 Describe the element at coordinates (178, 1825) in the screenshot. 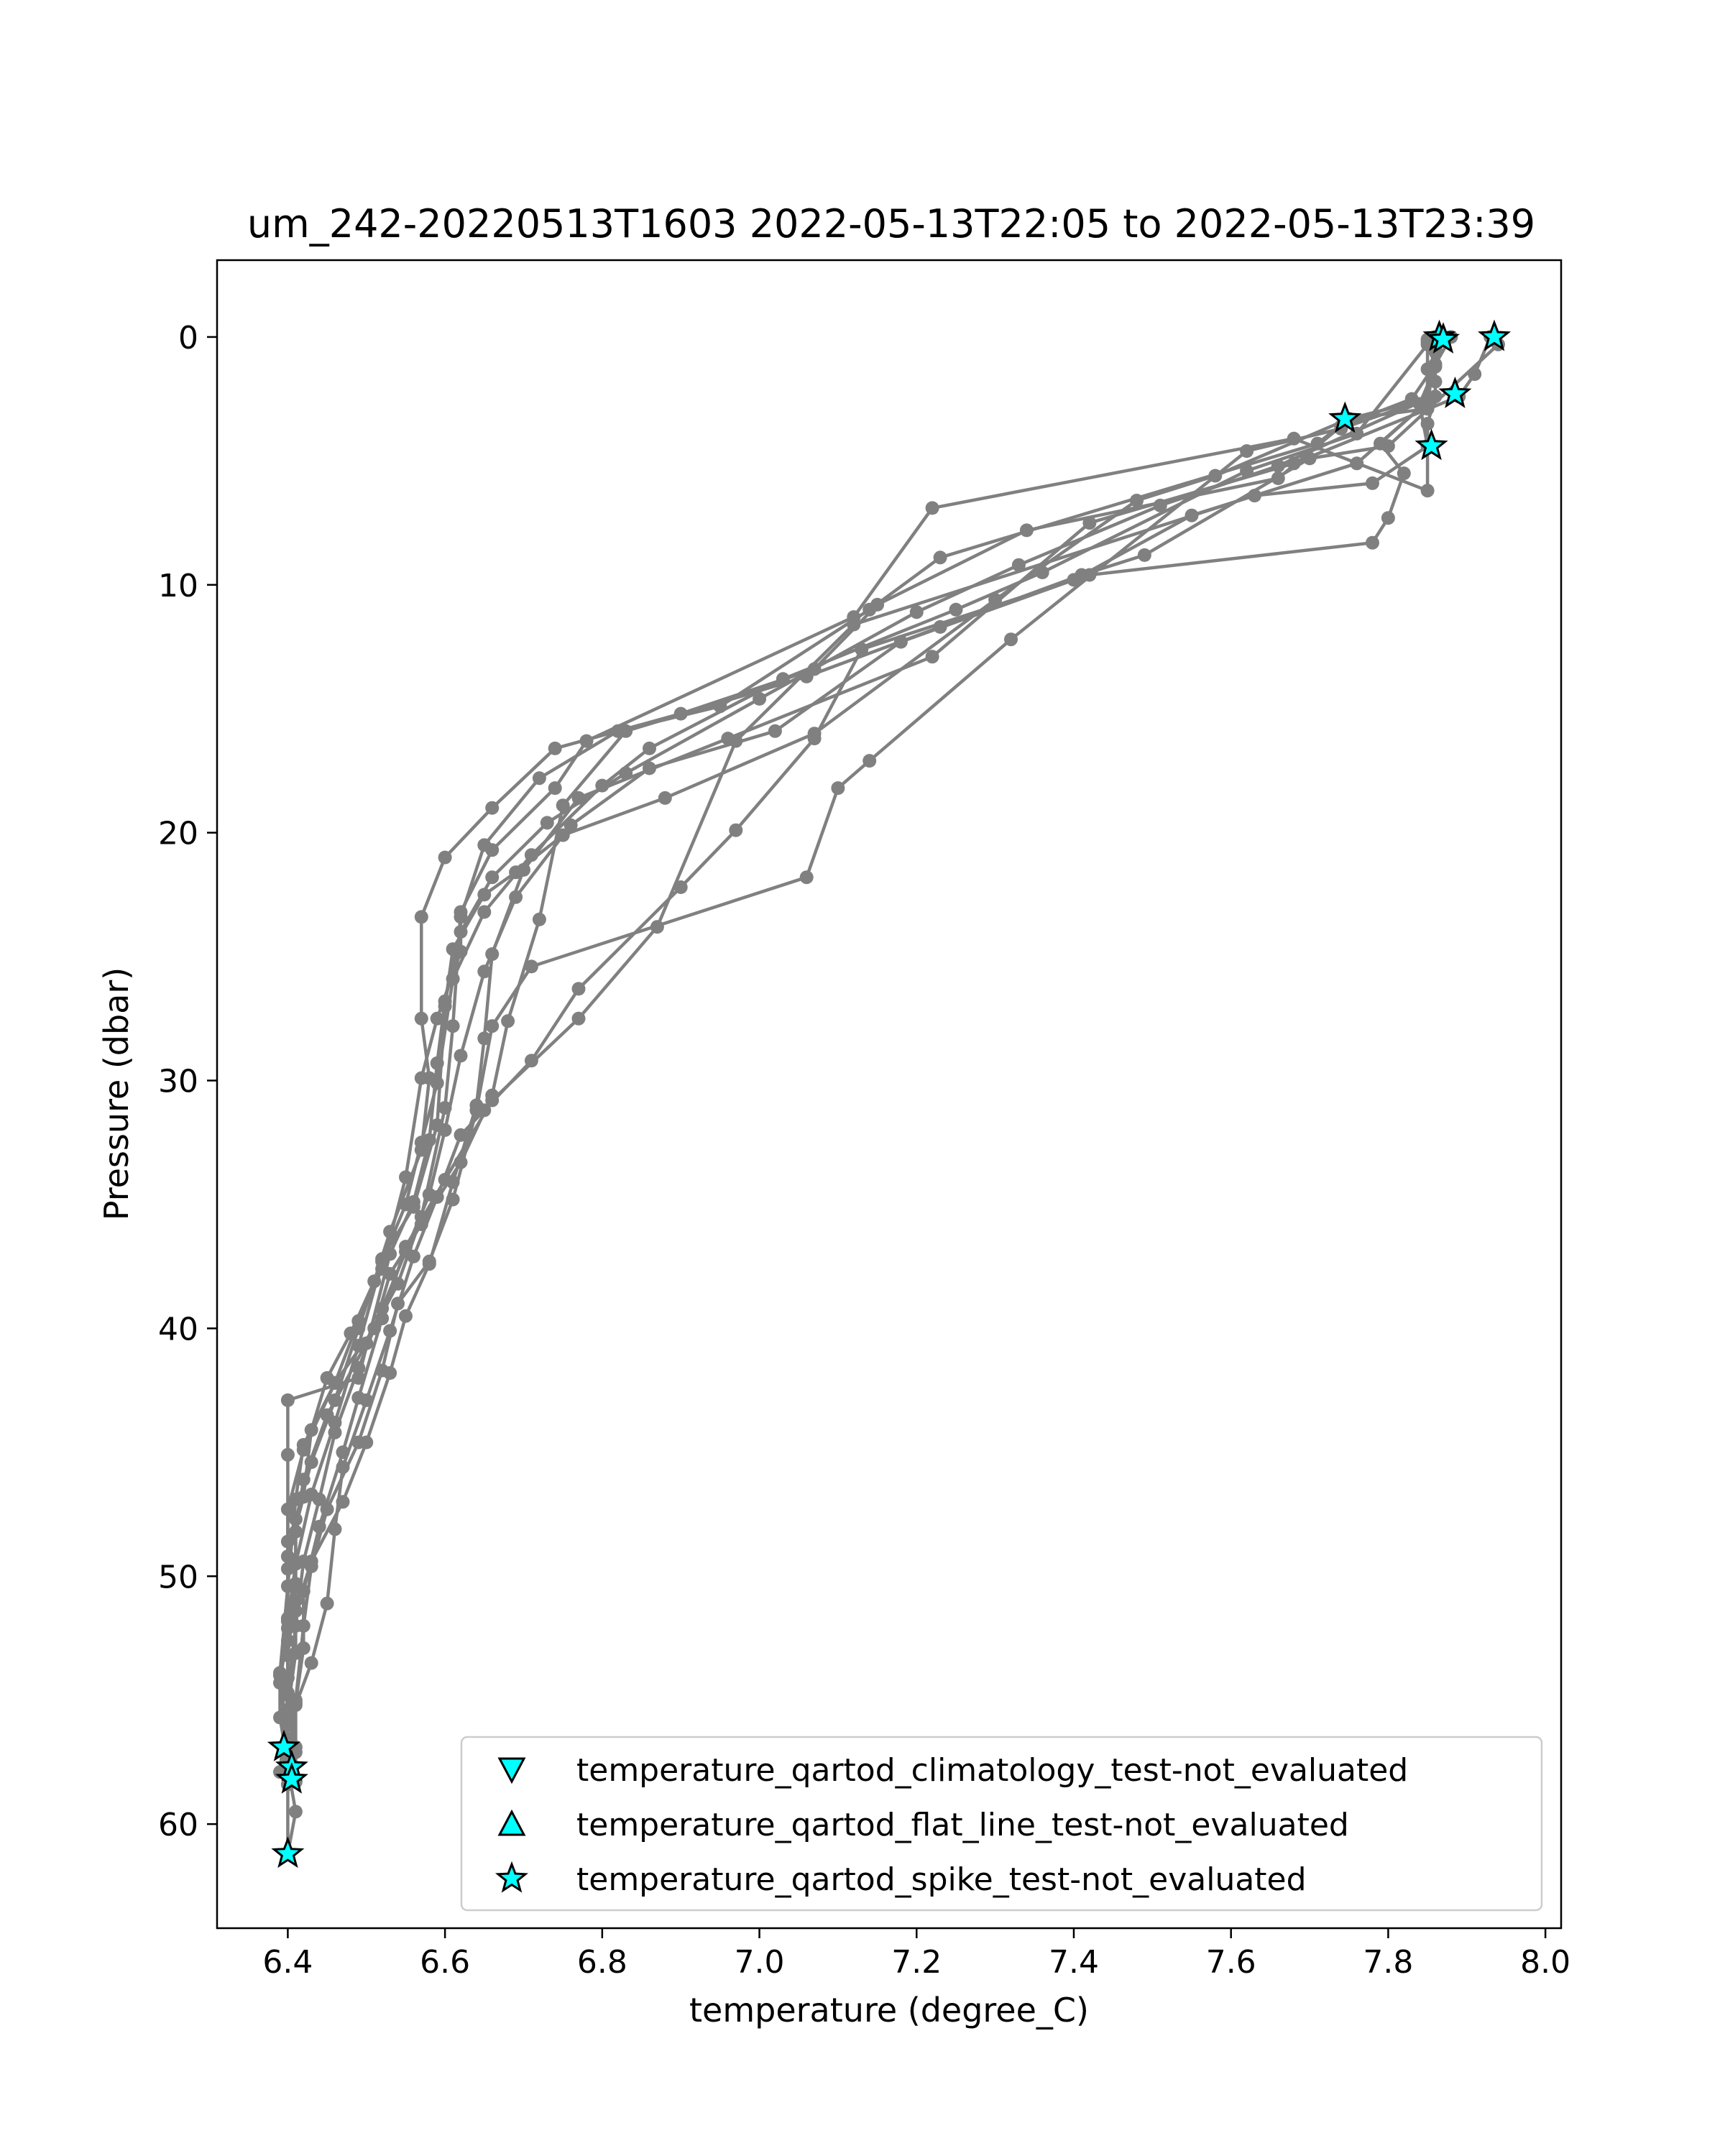

I see `y-tick-label: 60` at that location.